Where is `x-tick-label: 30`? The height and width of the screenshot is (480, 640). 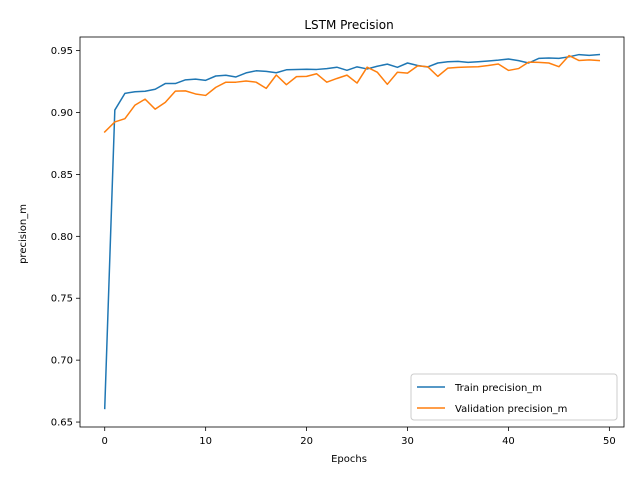
x-tick-label: 30 is located at coordinates (407, 441).